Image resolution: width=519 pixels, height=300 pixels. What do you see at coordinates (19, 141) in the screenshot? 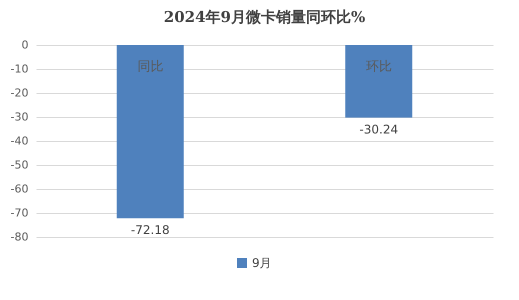
I see `y-tick-label: -40` at bounding box center [19, 141].